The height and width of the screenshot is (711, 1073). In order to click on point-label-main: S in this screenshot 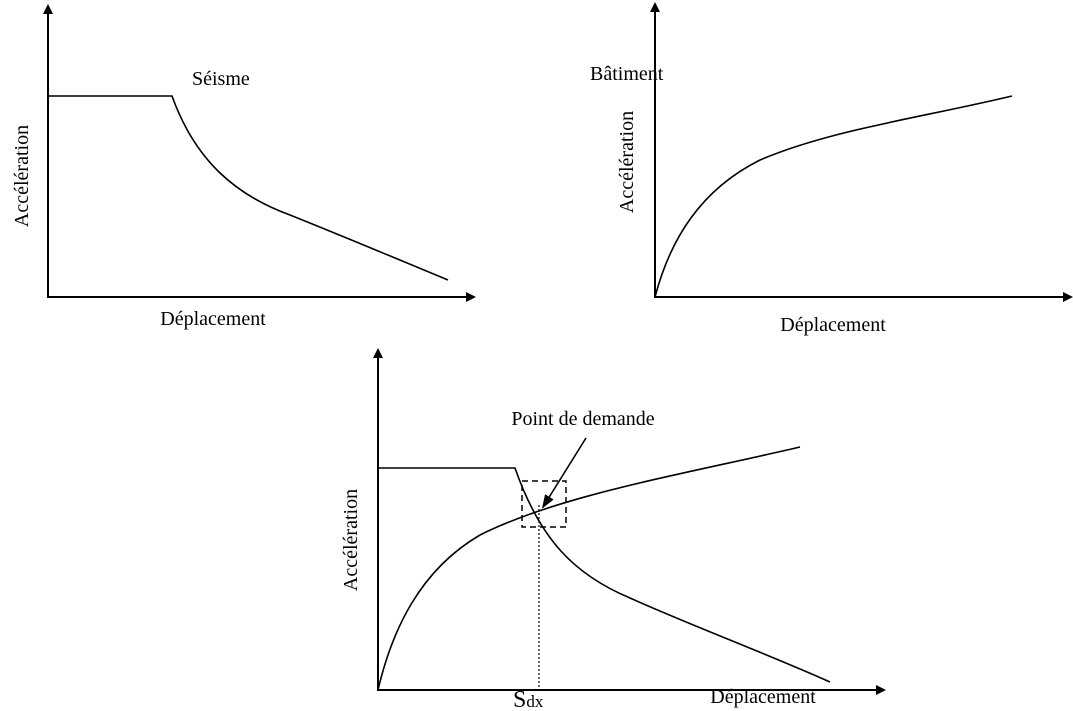, I will do `click(519, 699)`.